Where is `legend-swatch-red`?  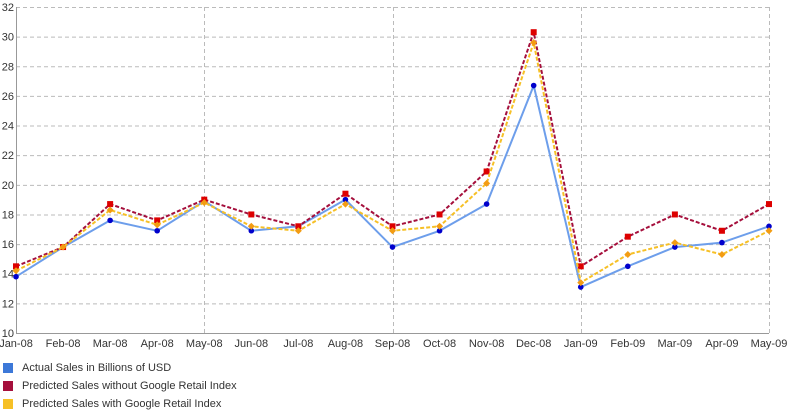
legend-swatch-red is located at coordinates (8, 386).